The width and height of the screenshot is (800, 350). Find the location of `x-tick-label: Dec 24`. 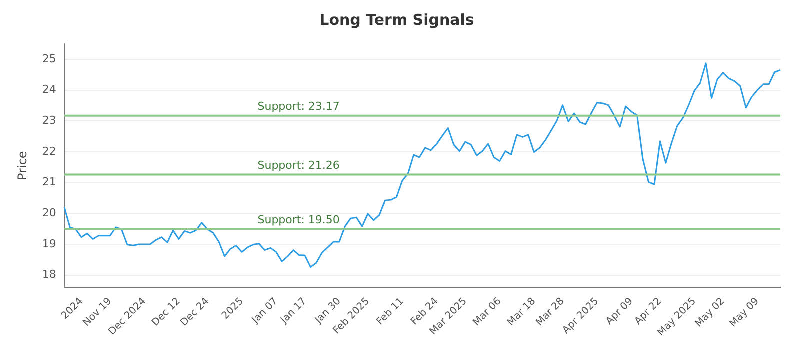

x-tick-label: Dec 24 is located at coordinates (195, 312).